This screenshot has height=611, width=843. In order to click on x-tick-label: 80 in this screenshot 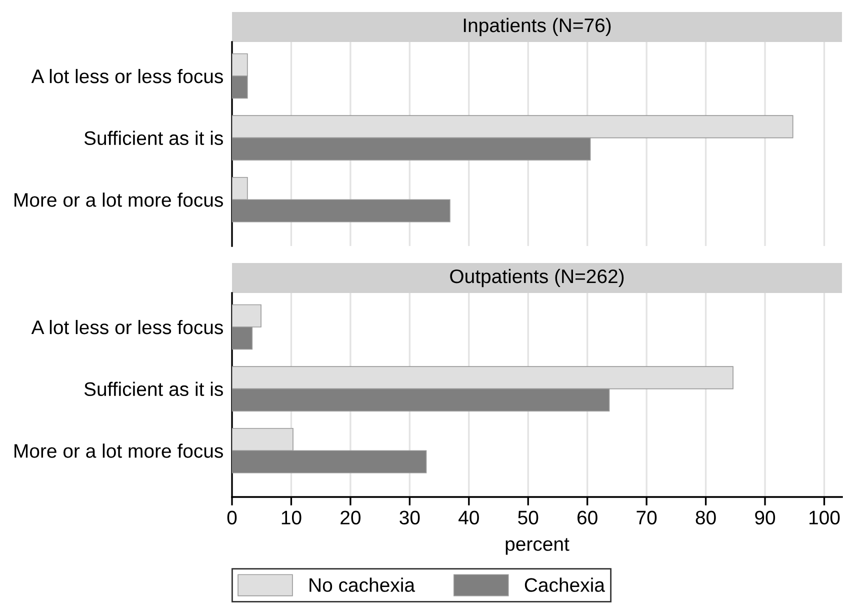, I will do `click(706, 517)`.